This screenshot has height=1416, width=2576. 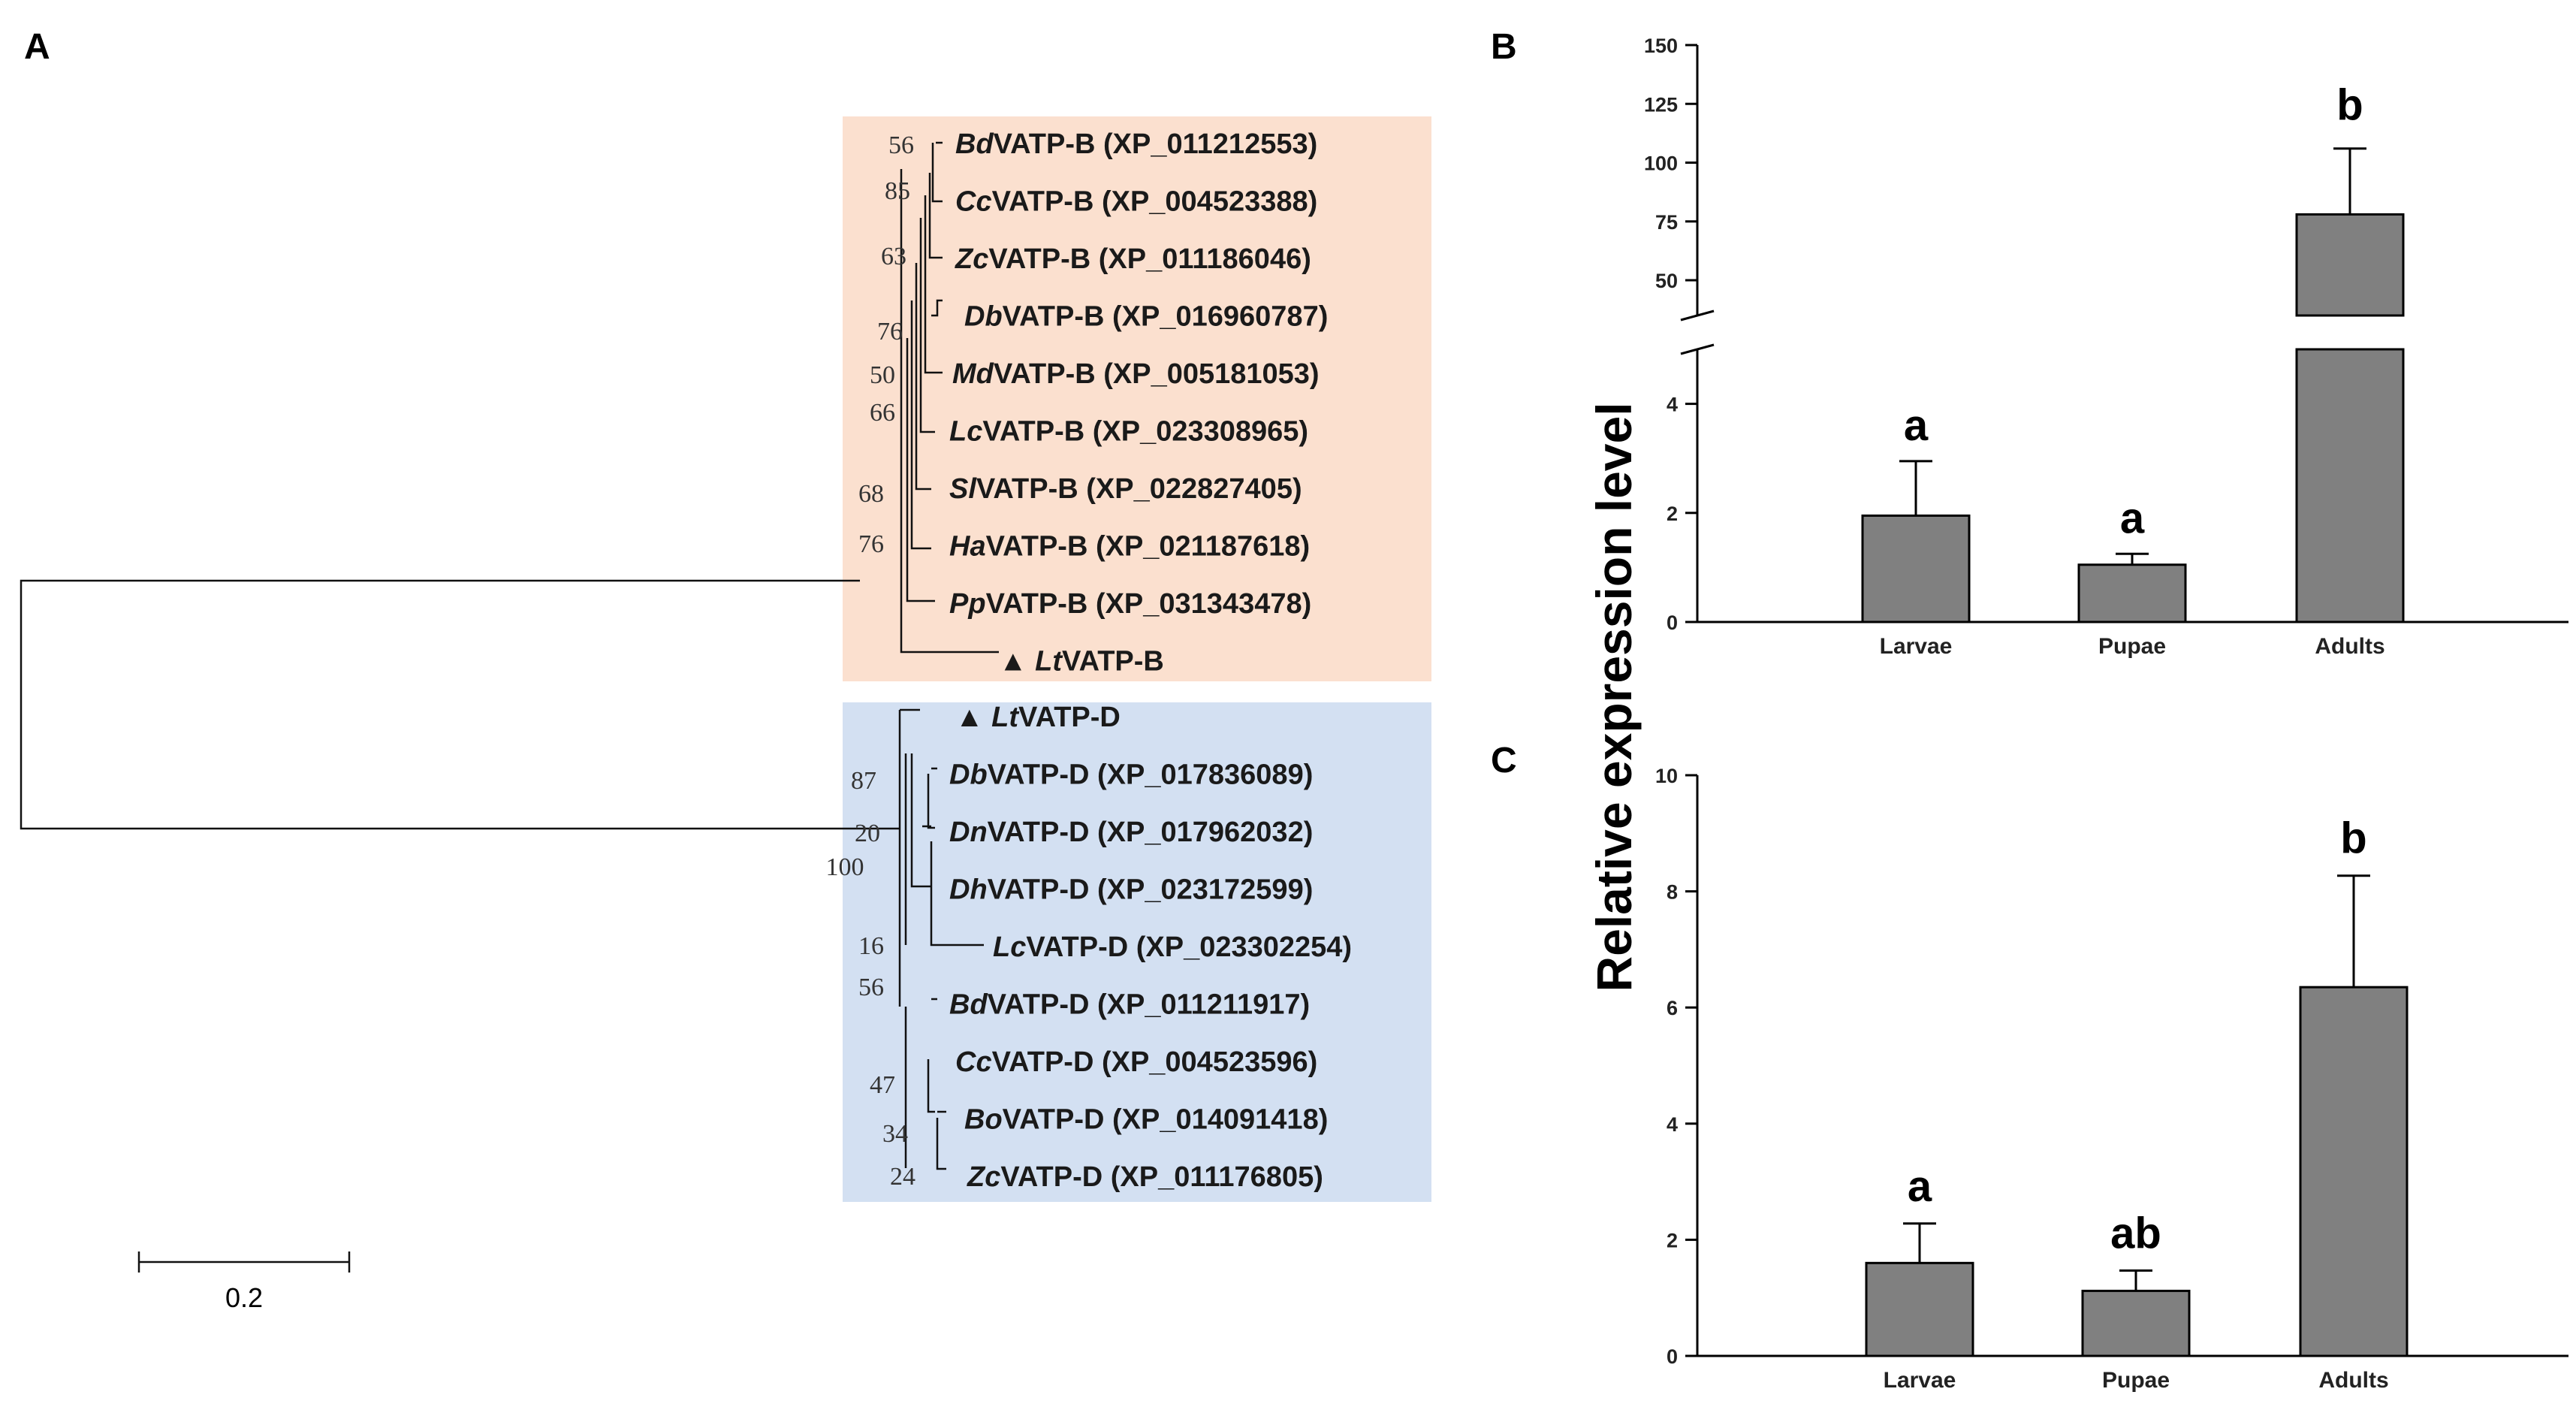 What do you see at coordinates (2349, 106) in the screenshot?
I see `significance-b-2: b` at bounding box center [2349, 106].